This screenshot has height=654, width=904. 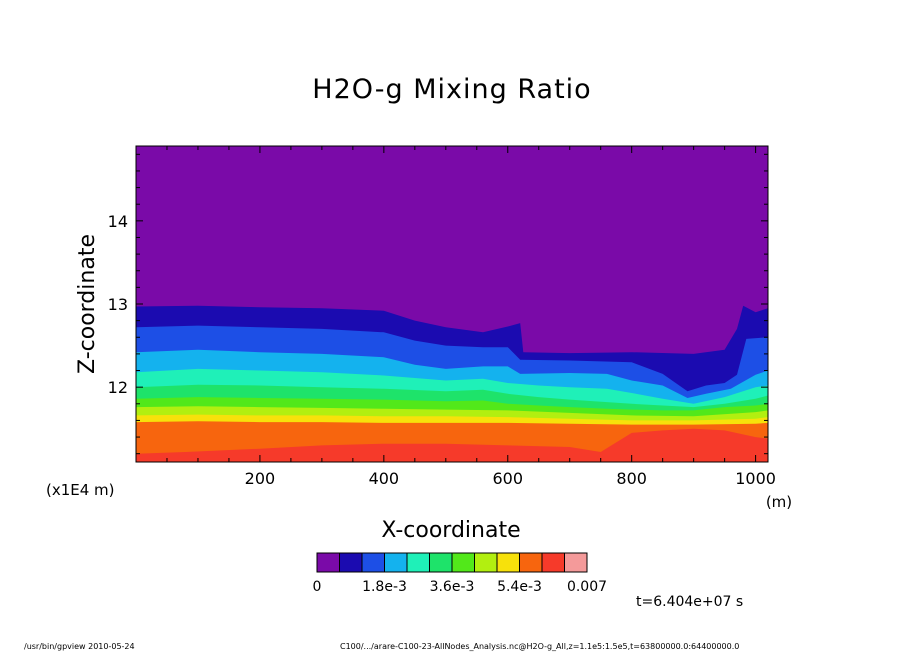 I want to click on colorbar-label-2: 3.6e-3, so click(x=452, y=587).